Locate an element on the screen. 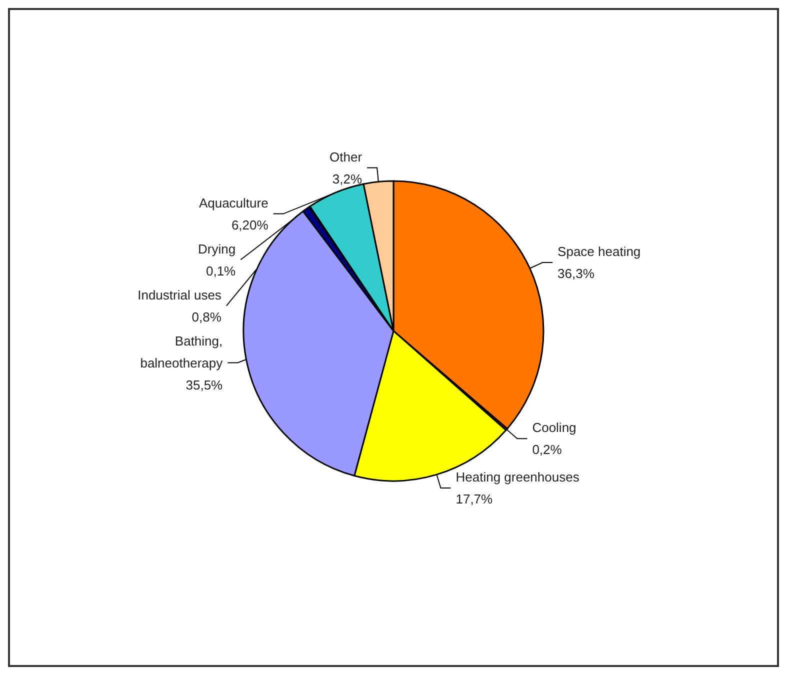 The image size is (787, 675). slice-label: Other is located at coordinates (346, 156).